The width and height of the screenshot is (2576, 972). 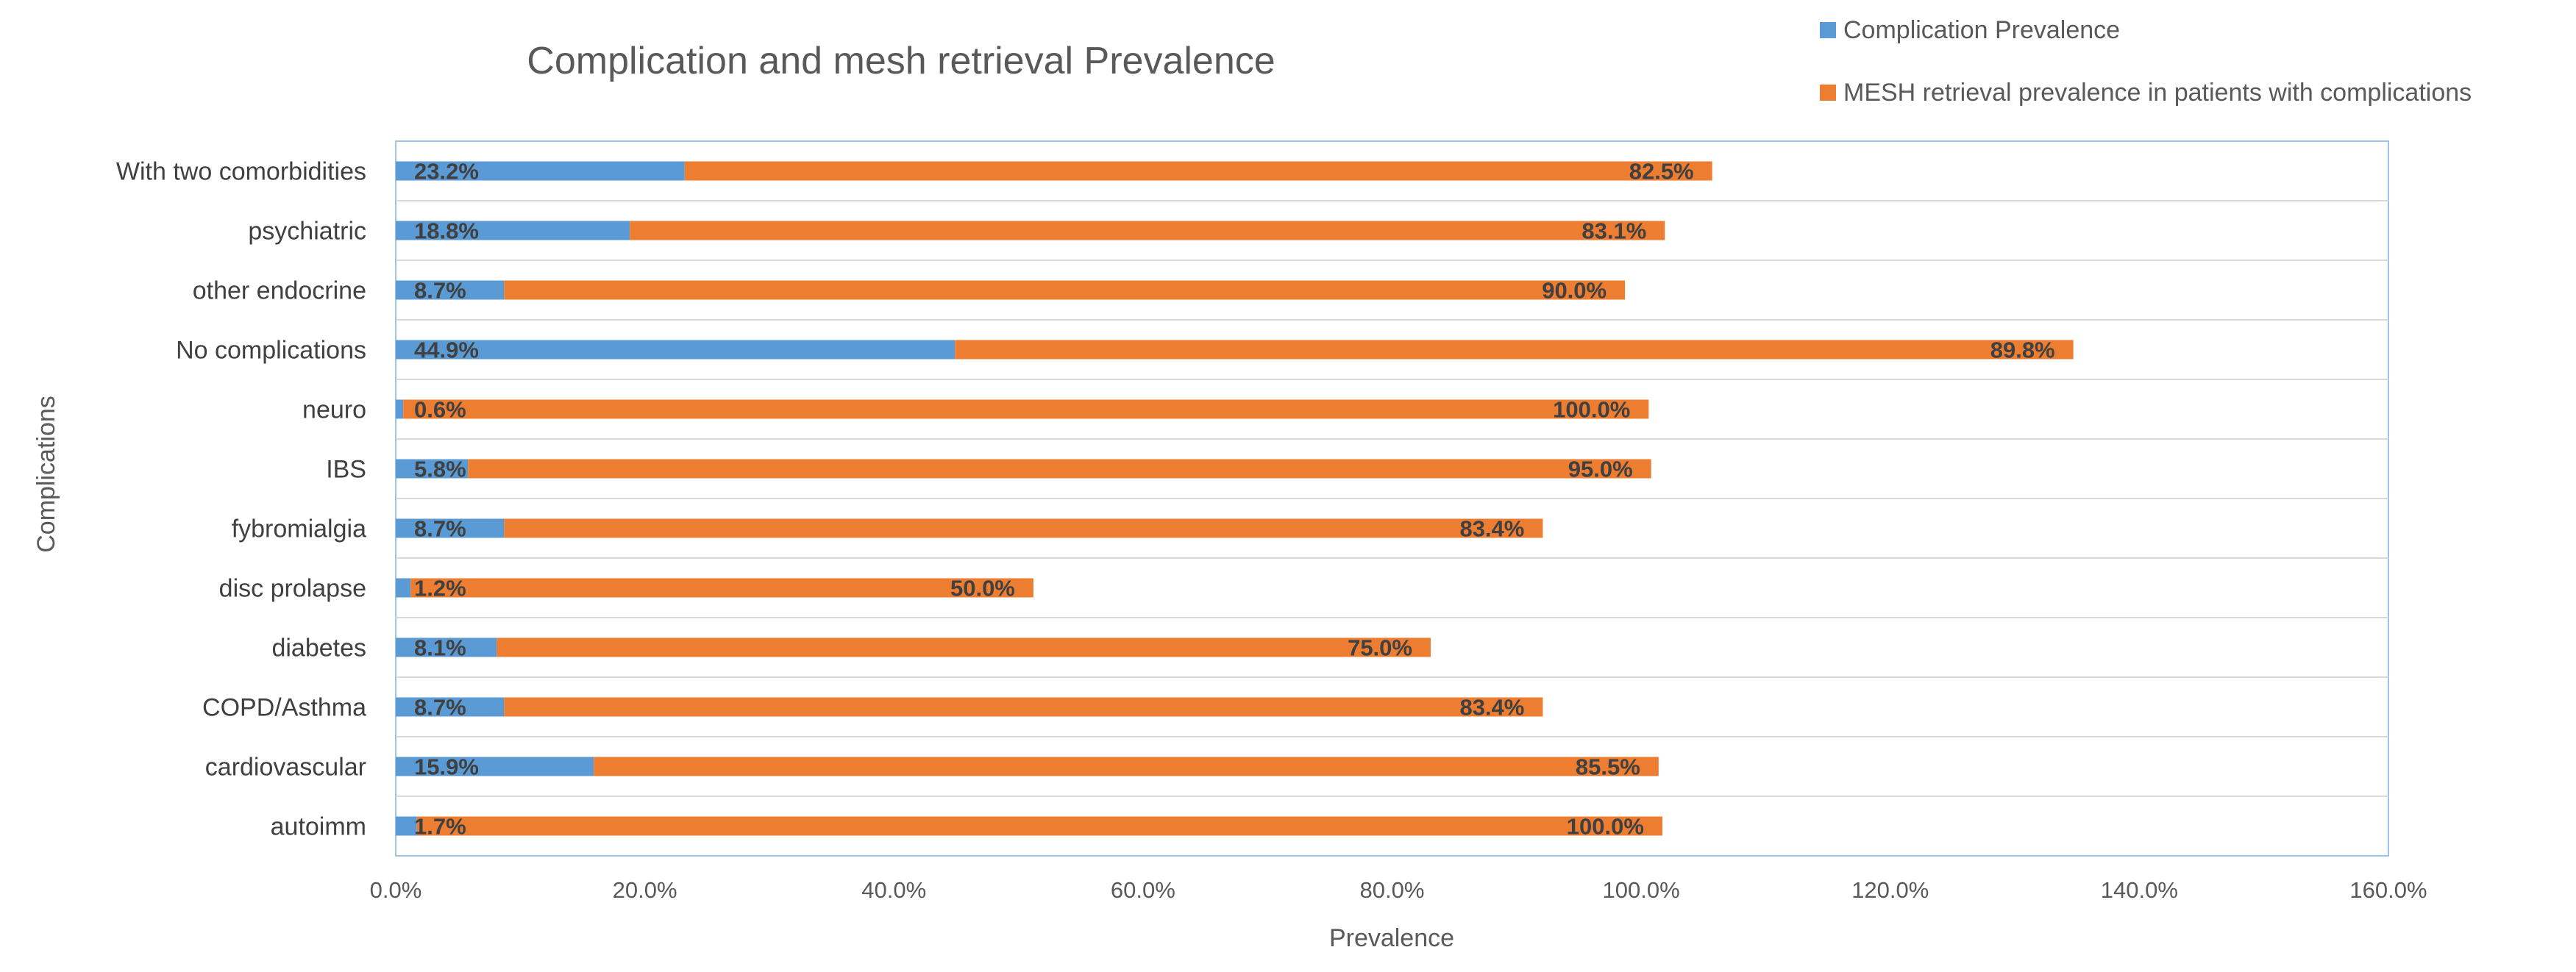 What do you see at coordinates (396, 890) in the screenshot?
I see `x-tick-label: 0.0%` at bounding box center [396, 890].